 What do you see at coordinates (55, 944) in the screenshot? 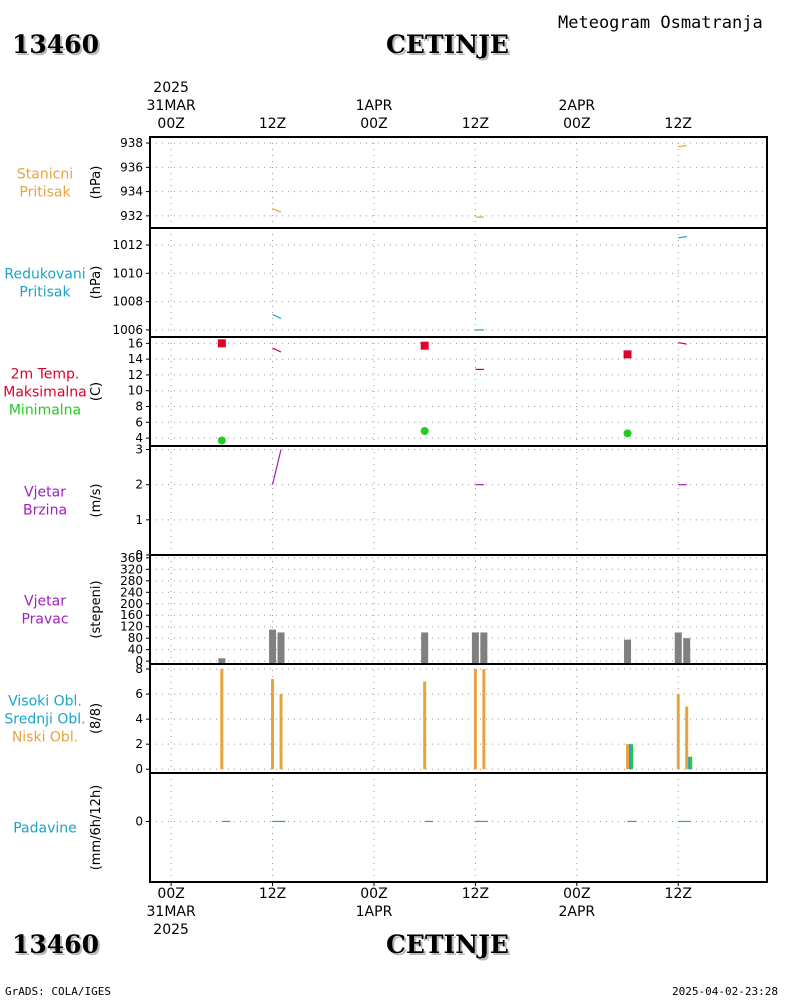
I see `station-id-bottom: 13460` at bounding box center [55, 944].